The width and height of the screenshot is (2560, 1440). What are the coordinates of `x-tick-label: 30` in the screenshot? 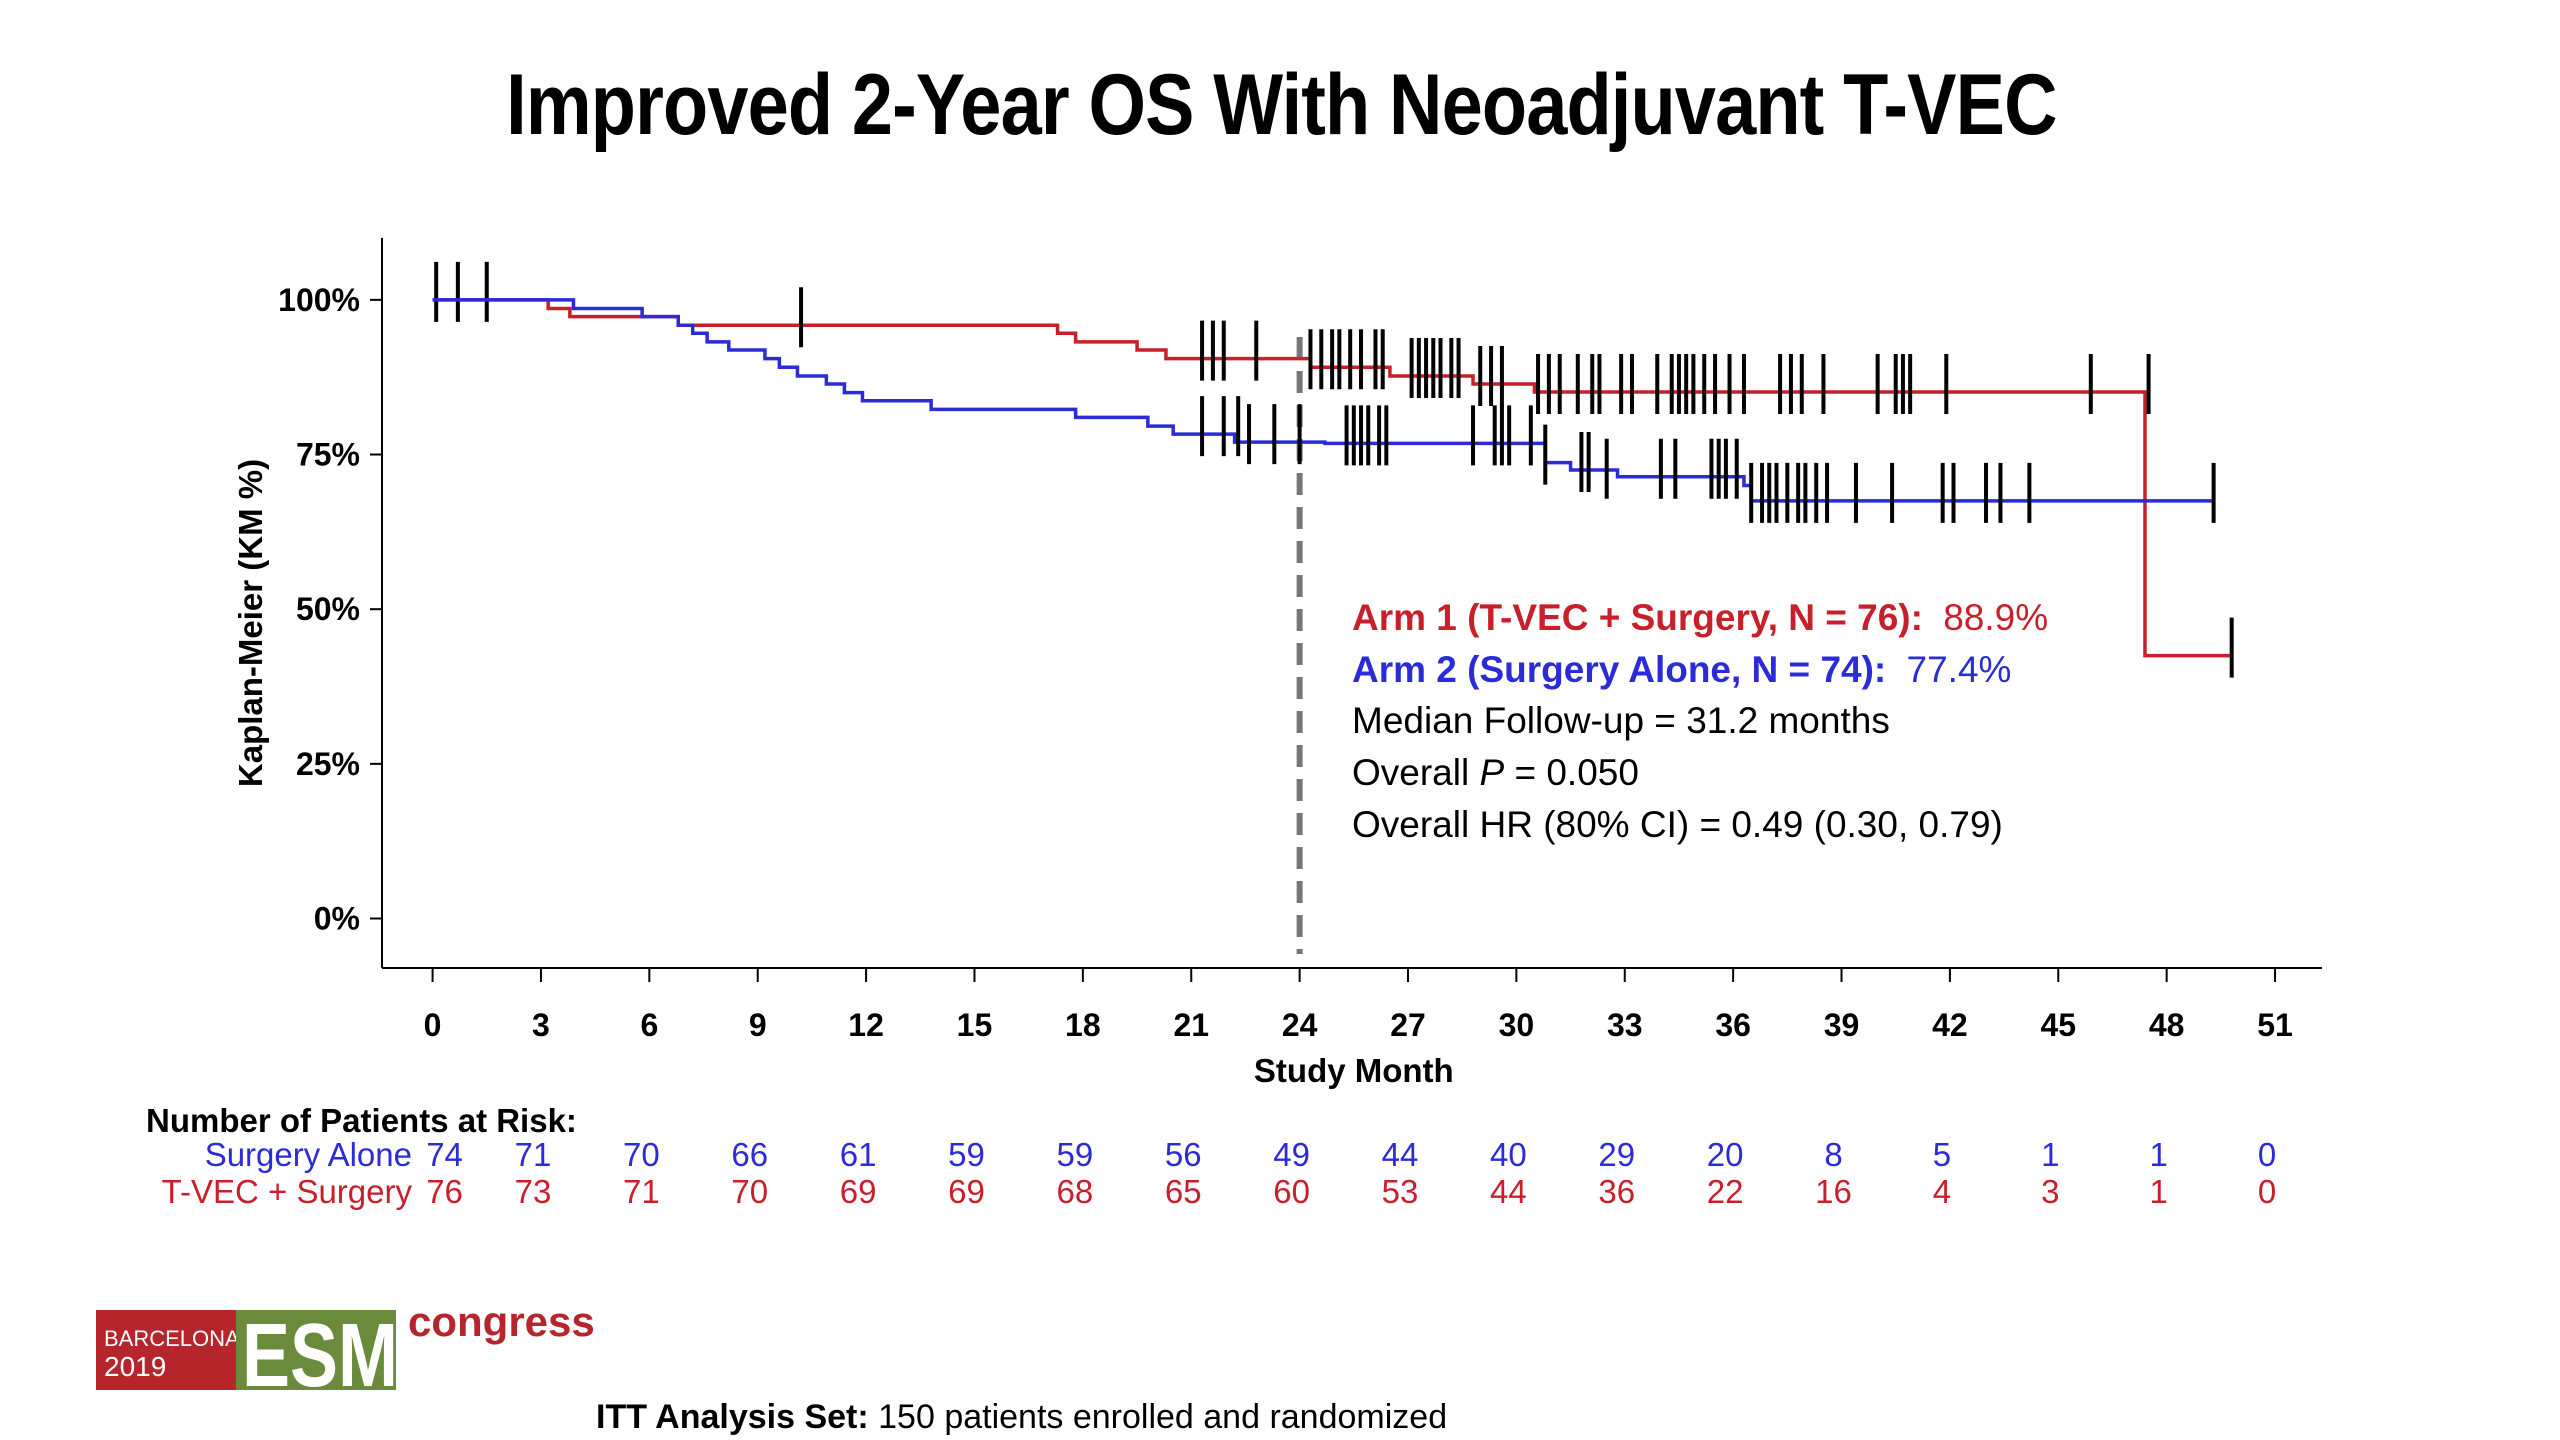 It's located at (1517, 1025).